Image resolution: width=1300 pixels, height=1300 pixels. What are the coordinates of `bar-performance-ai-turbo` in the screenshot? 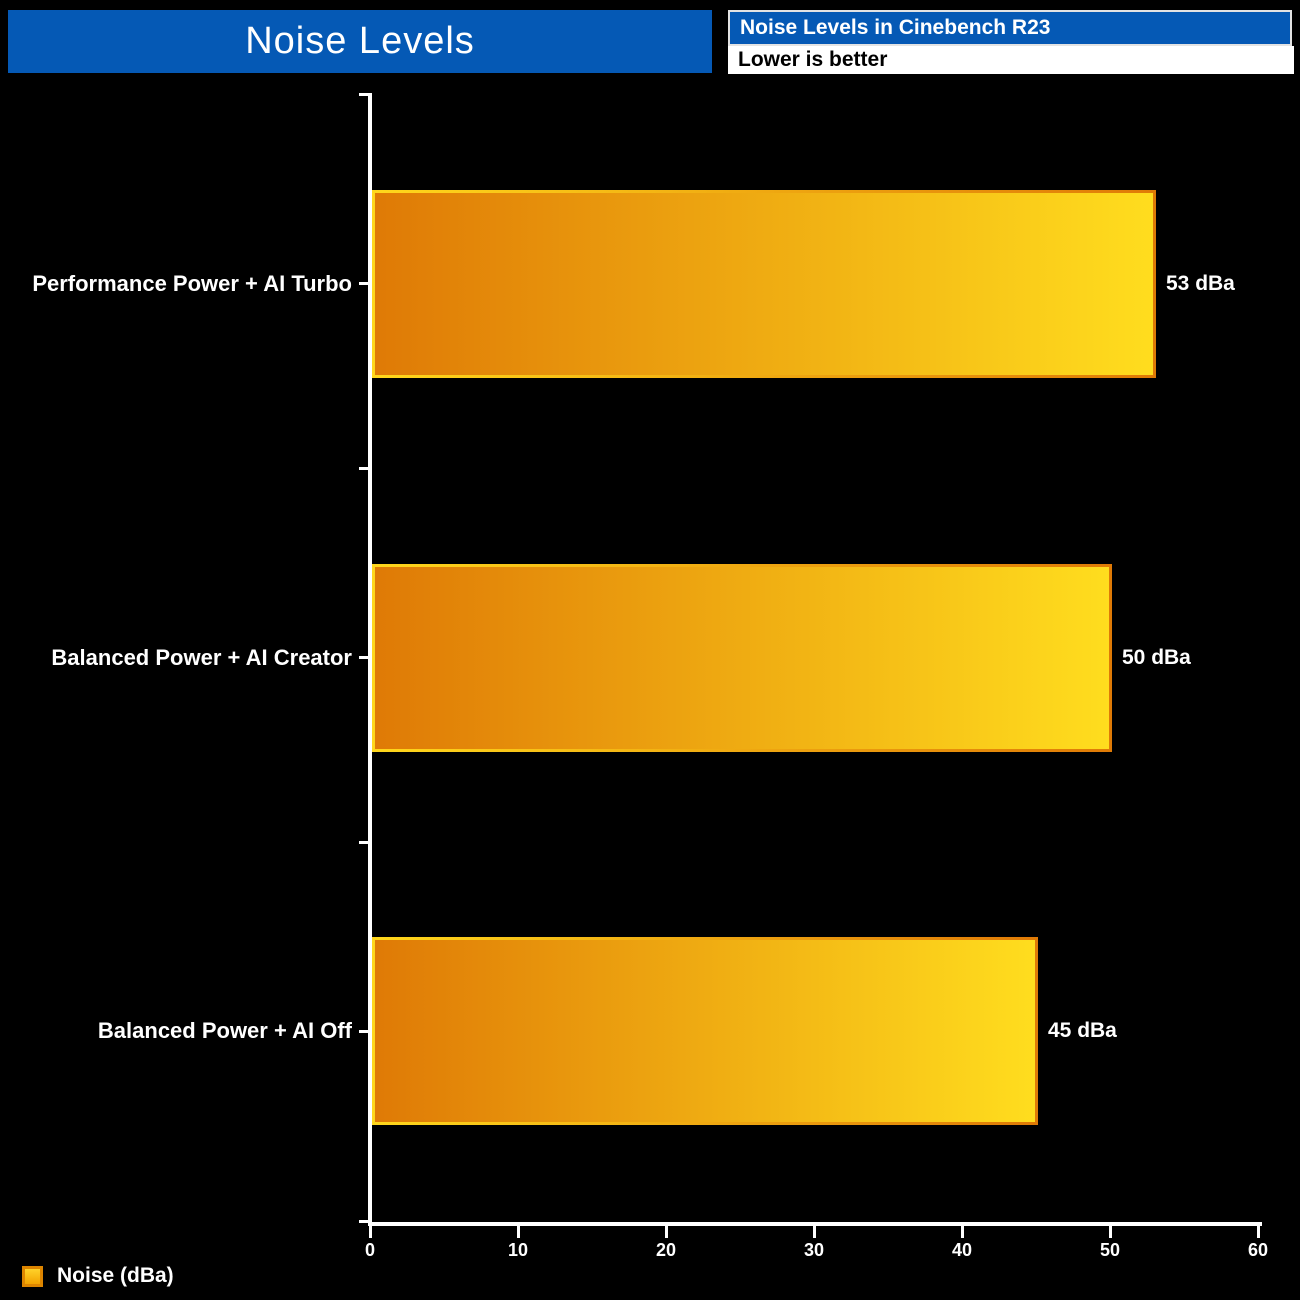 It's located at (764, 284).